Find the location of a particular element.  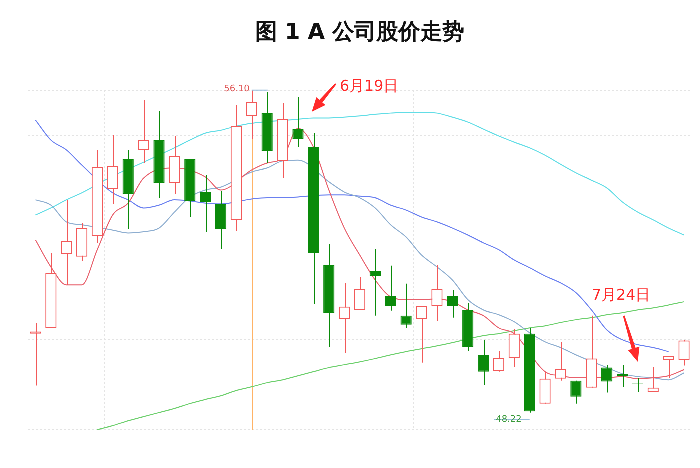

annotation: 7月24日 is located at coordinates (621, 295).